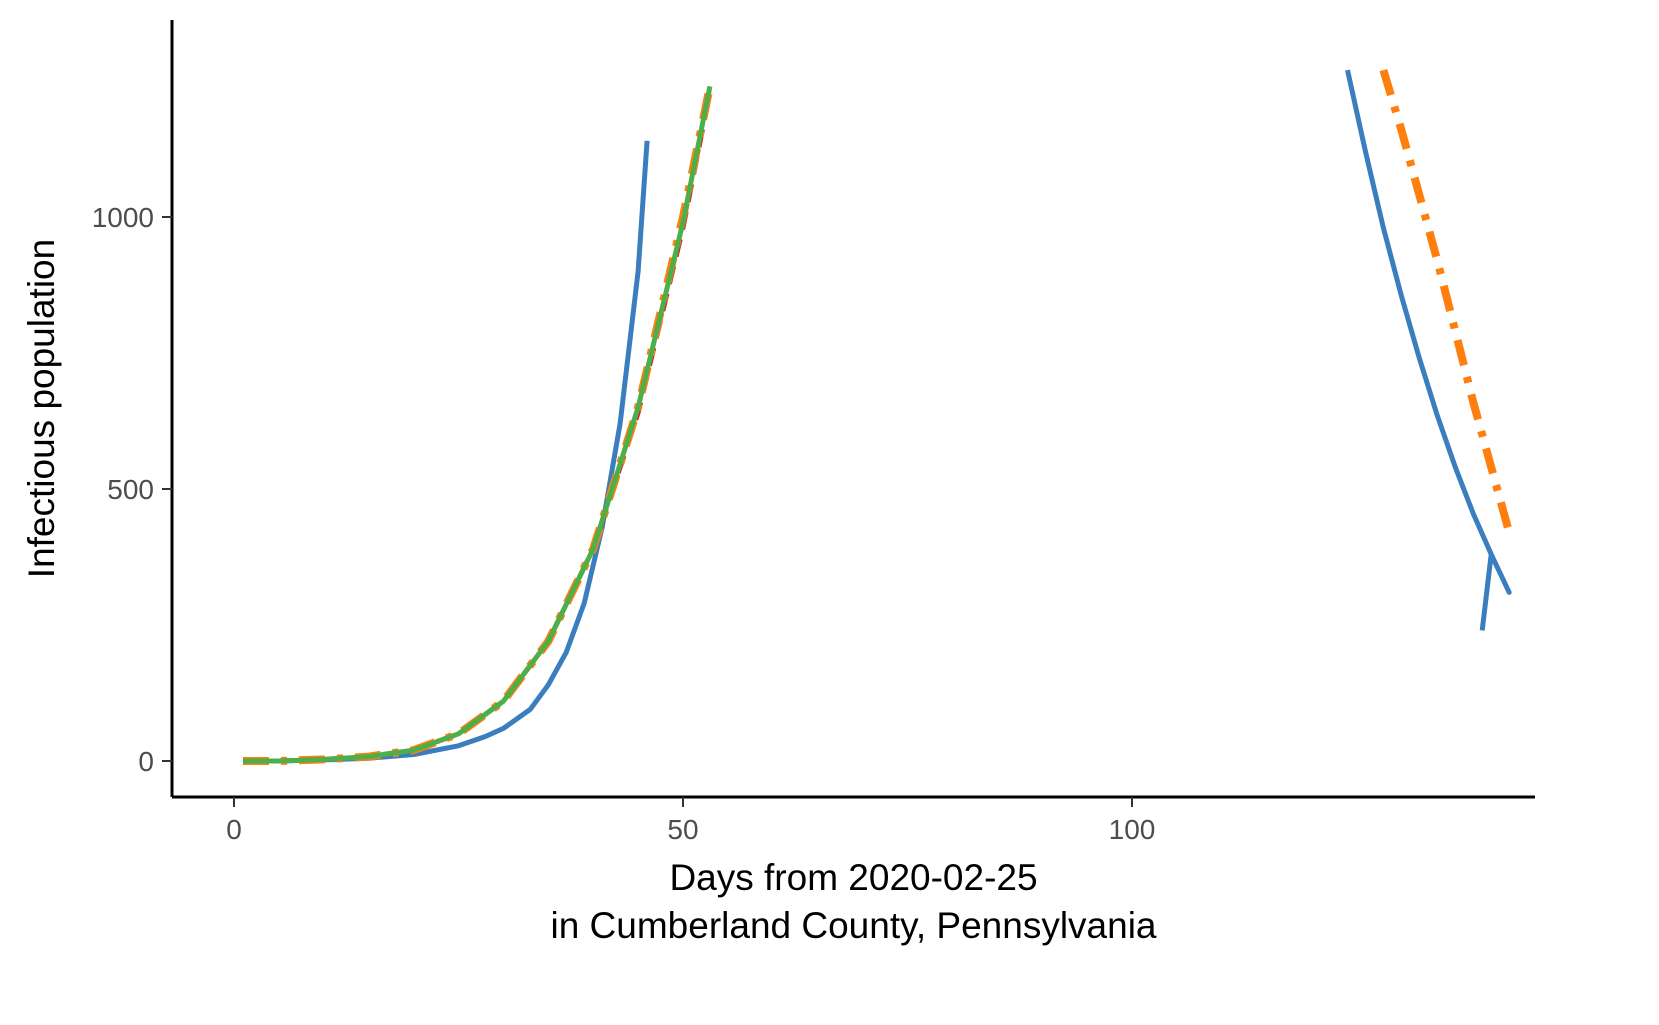 The image size is (1659, 1025). Describe the element at coordinates (853, 877) in the screenshot. I see `x-axis-title-line-1: Days from 2020-02-25` at that location.